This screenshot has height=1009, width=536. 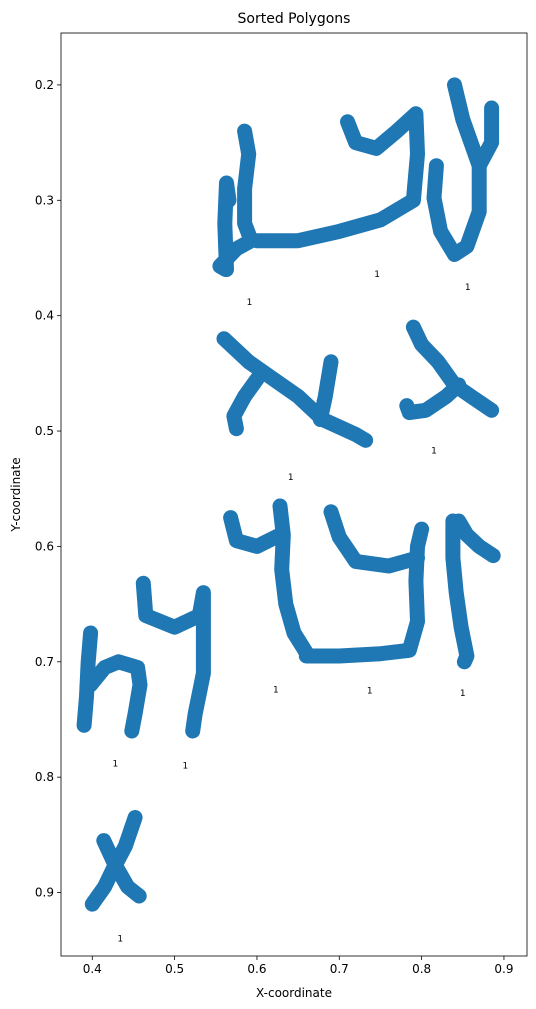 I want to click on y-tick-label: 0.6, so click(x=44, y=546).